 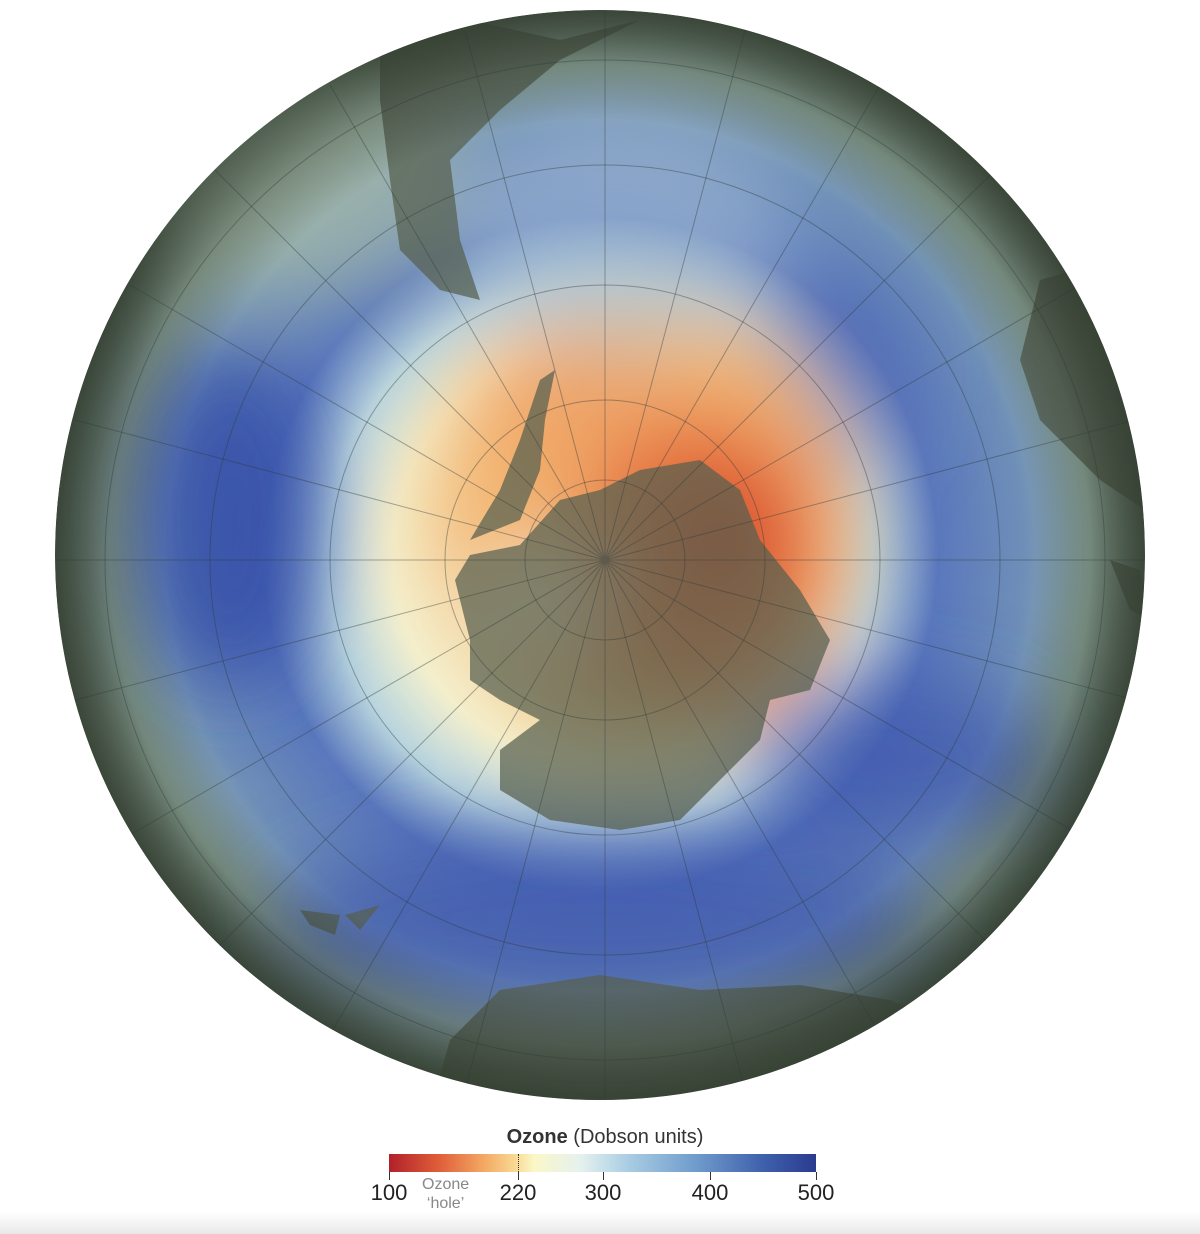 What do you see at coordinates (710, 1192) in the screenshot?
I see `tick-label: 400` at bounding box center [710, 1192].